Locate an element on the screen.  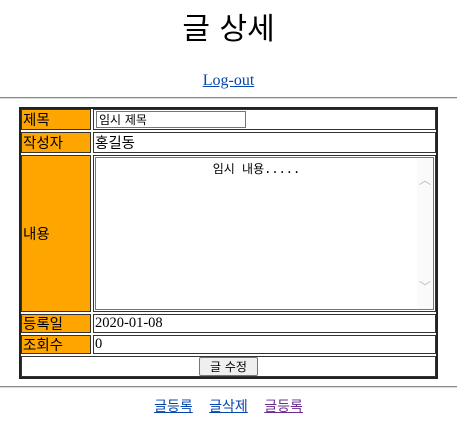
edit-post-button: 글 수정 is located at coordinates (228, 366).